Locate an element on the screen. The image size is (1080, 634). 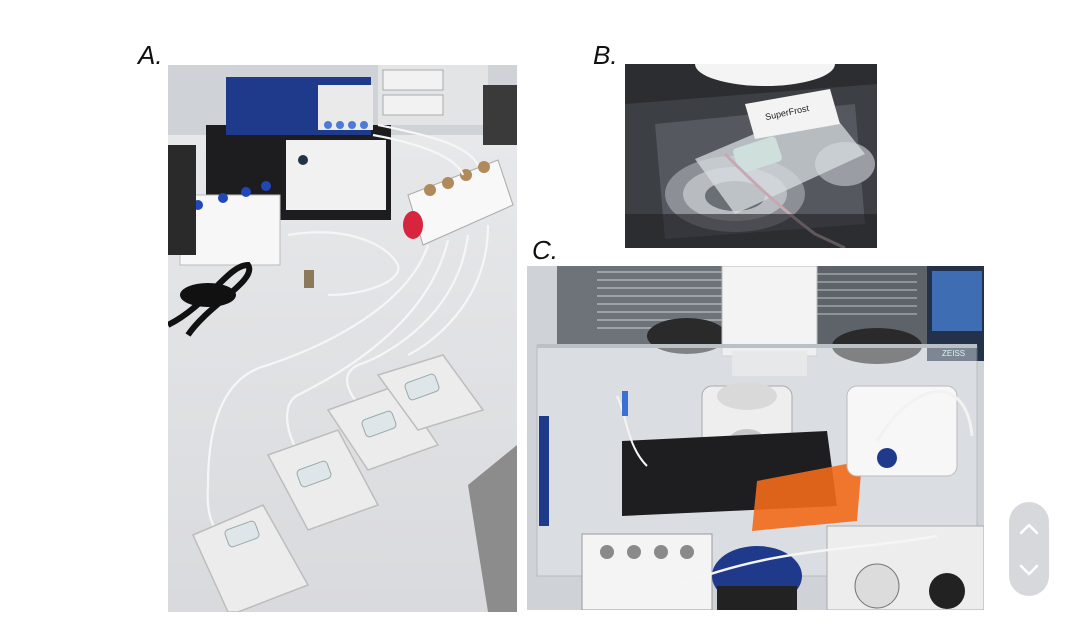
panel-label-c: C. is located at coordinates (545, 250).